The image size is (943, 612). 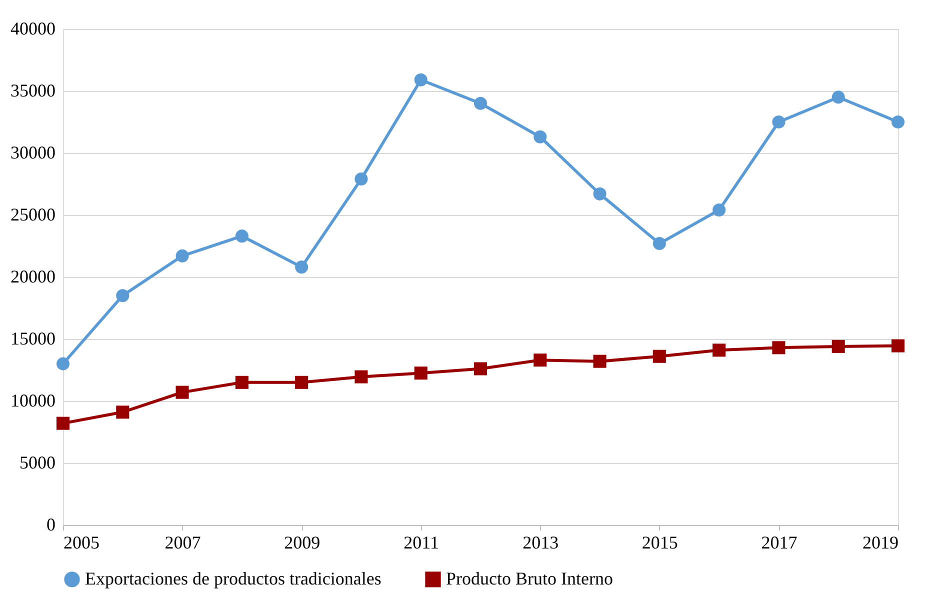 What do you see at coordinates (233, 578) in the screenshot?
I see `legend-label: Exportaciones de productos tradicionales` at bounding box center [233, 578].